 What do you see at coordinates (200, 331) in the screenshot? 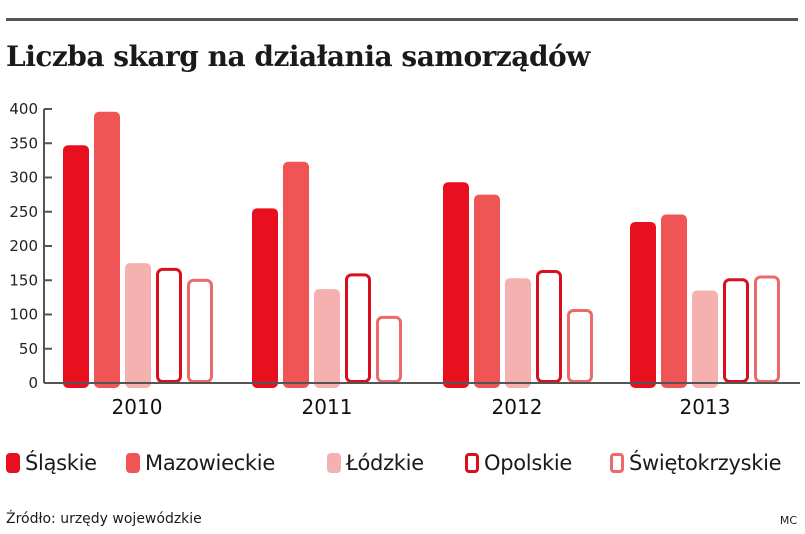
I see `bar-świętokrzyskie-2010` at bounding box center [200, 331].